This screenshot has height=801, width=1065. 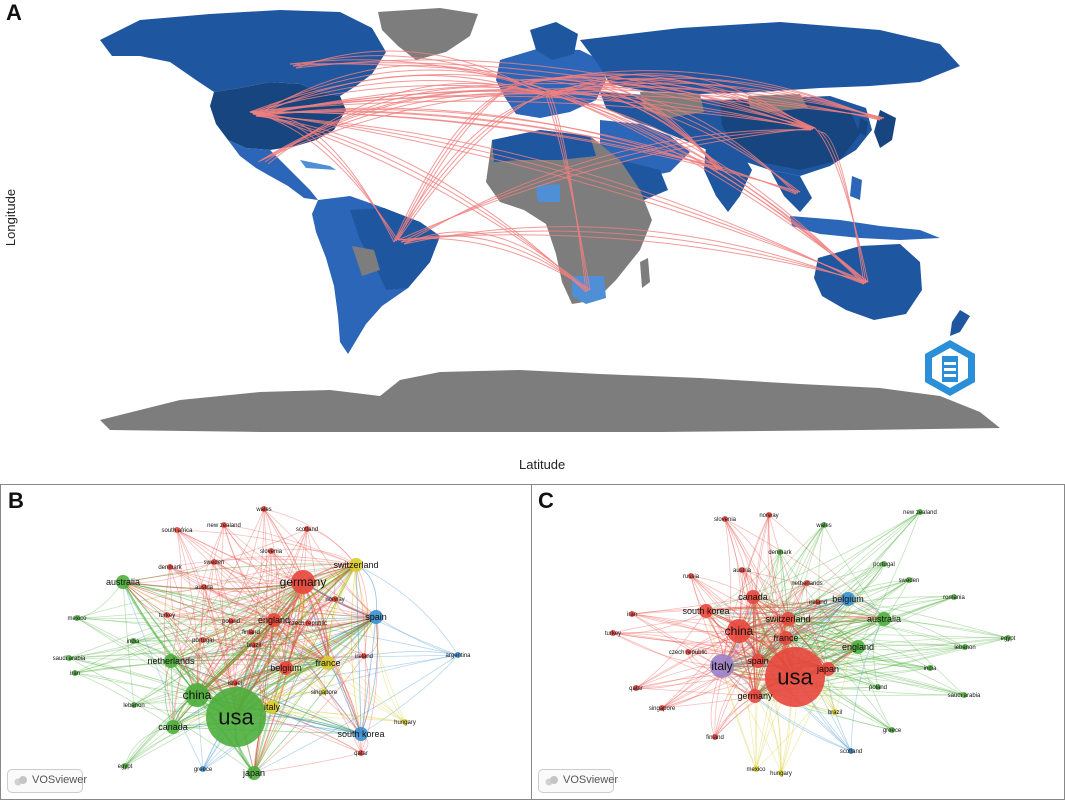 I want to click on network-node-label: france, so click(x=785, y=638).